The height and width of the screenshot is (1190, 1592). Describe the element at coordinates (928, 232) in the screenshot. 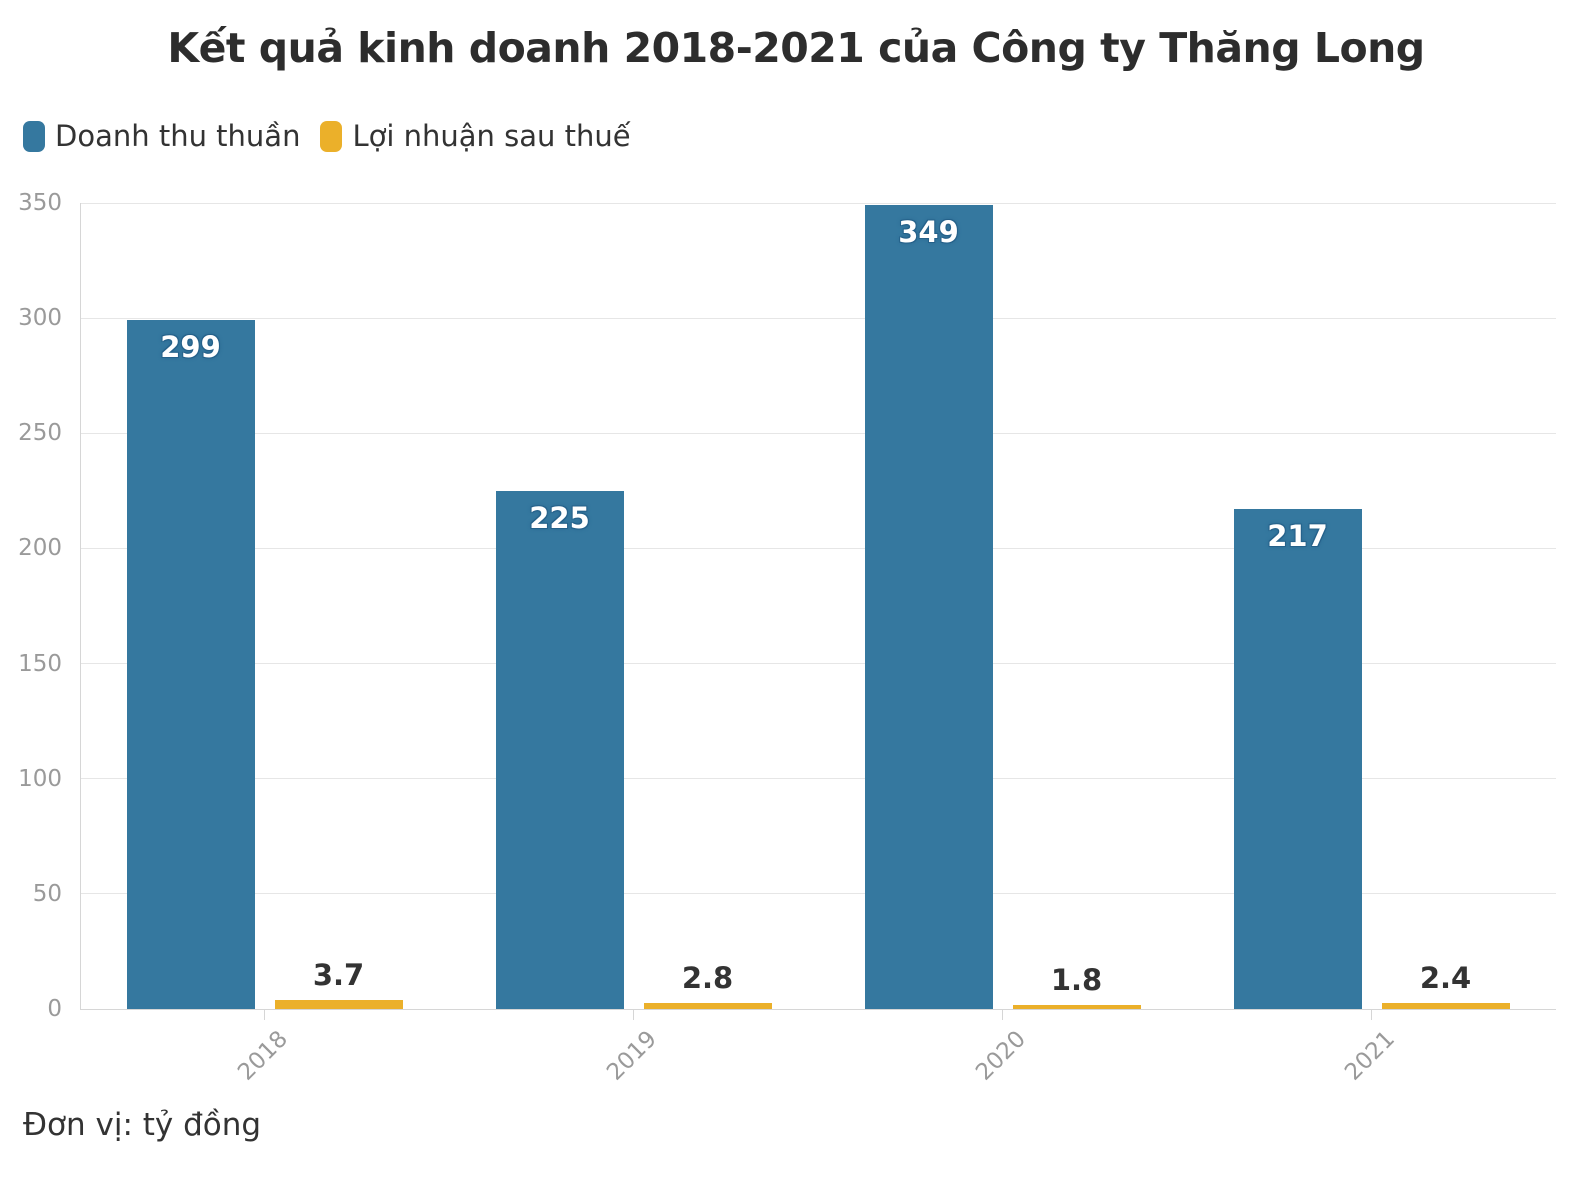

I see `revenue-value-label-2020: 349` at that location.